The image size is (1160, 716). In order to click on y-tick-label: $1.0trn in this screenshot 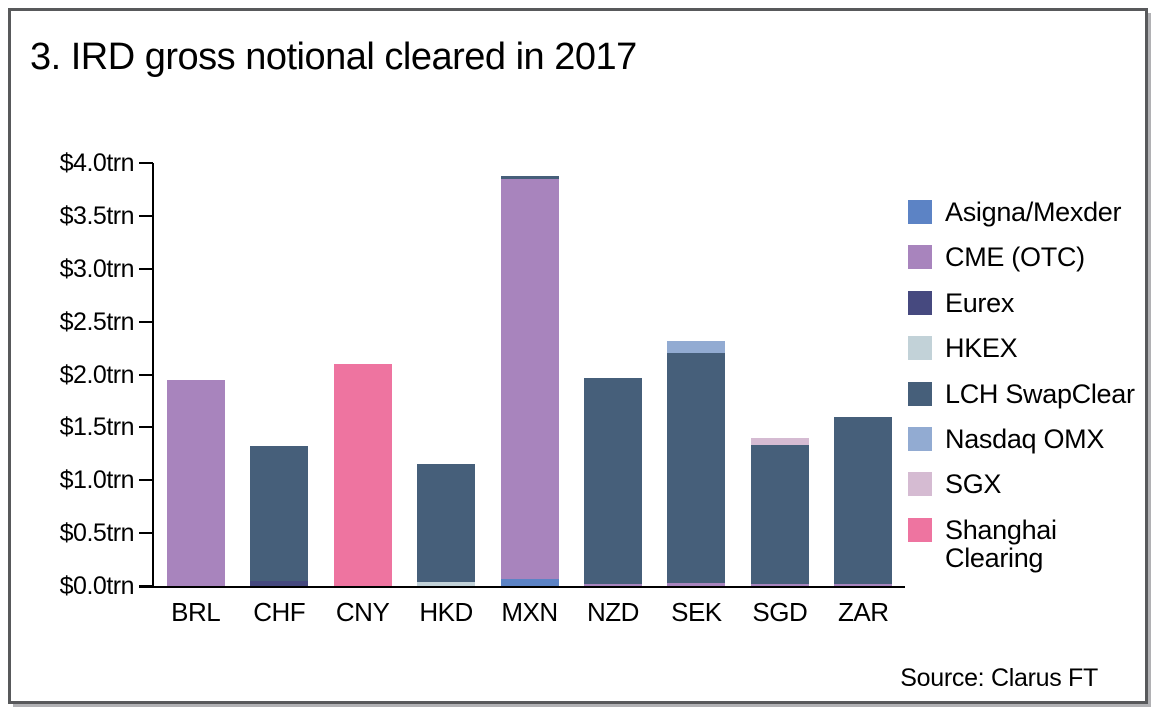, I will do `click(97, 480)`.